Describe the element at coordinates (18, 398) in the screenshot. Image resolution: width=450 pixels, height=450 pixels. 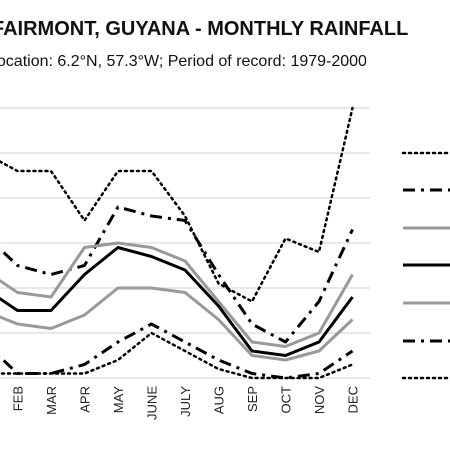
I see `x-tick-label: FEB` at that location.